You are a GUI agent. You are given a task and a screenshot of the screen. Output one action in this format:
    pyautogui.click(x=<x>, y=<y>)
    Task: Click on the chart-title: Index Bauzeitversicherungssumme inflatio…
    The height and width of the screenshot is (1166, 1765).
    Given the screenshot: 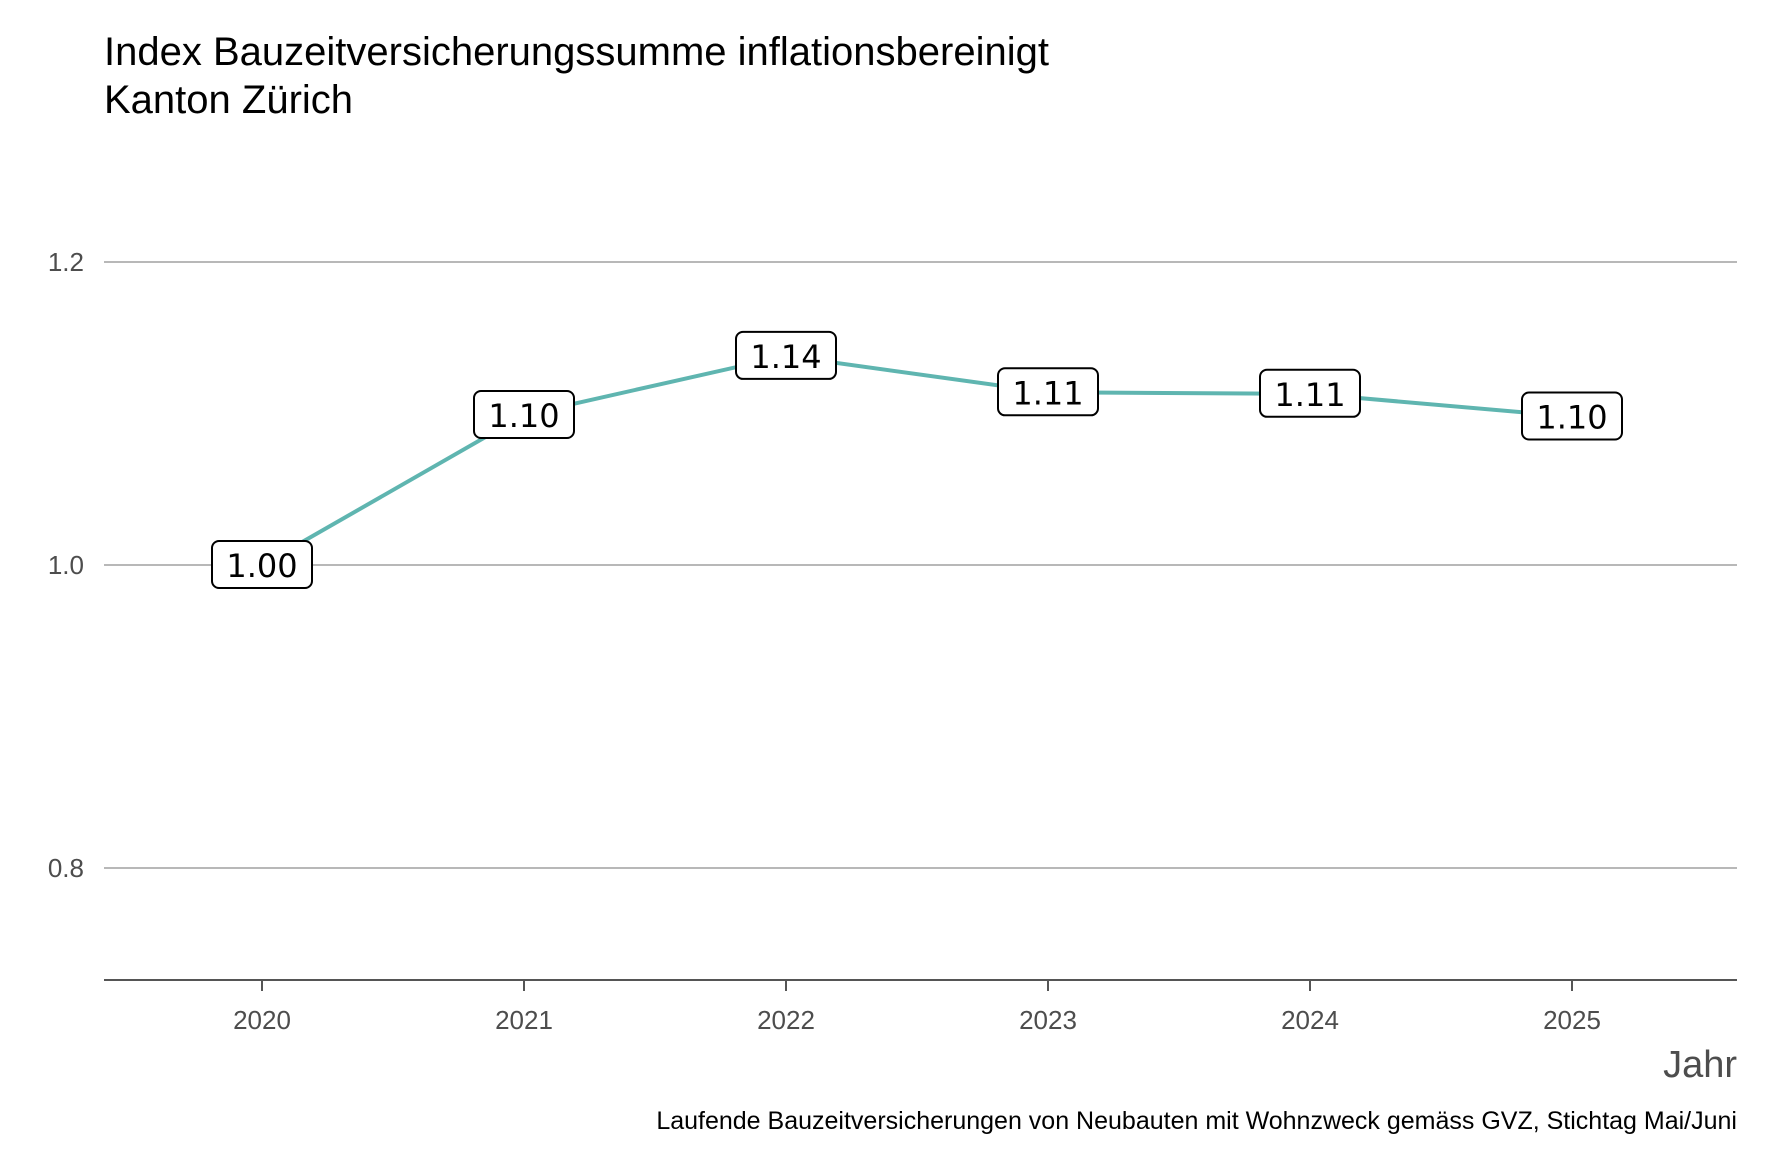 What is the action you would take?
    pyautogui.click(x=576, y=76)
    